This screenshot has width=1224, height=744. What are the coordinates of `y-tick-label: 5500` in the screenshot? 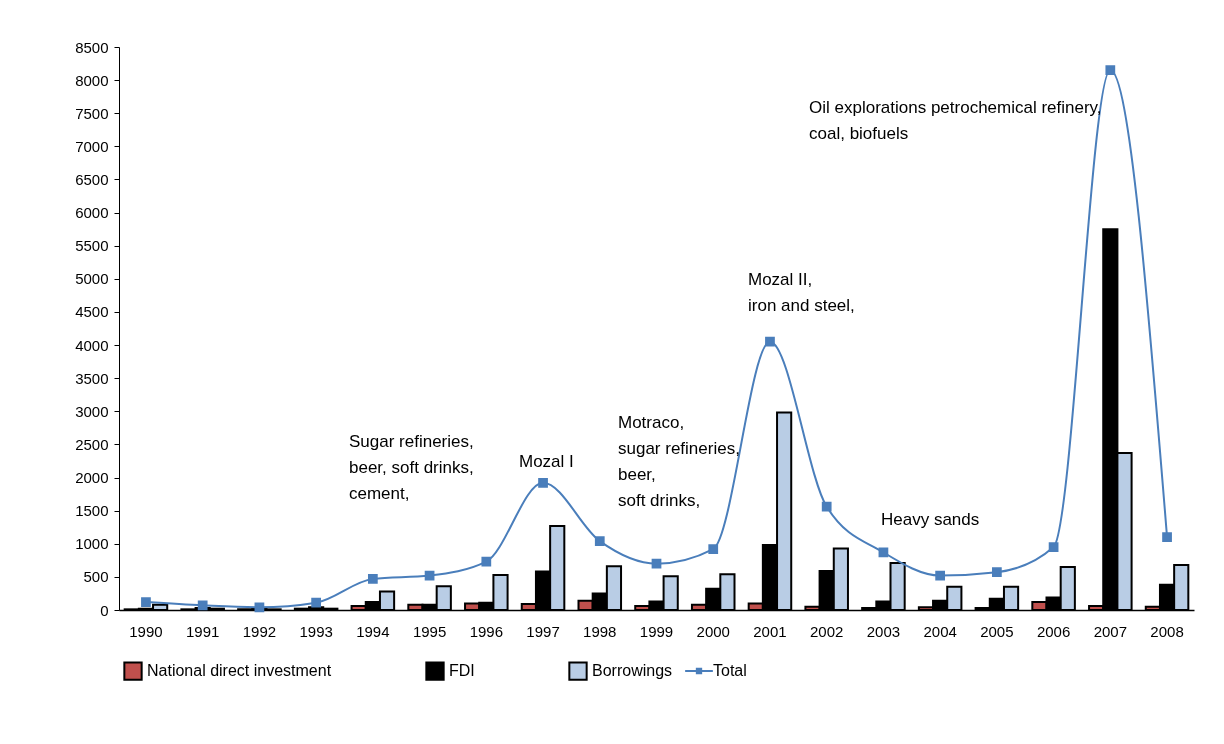 It's located at (92, 246).